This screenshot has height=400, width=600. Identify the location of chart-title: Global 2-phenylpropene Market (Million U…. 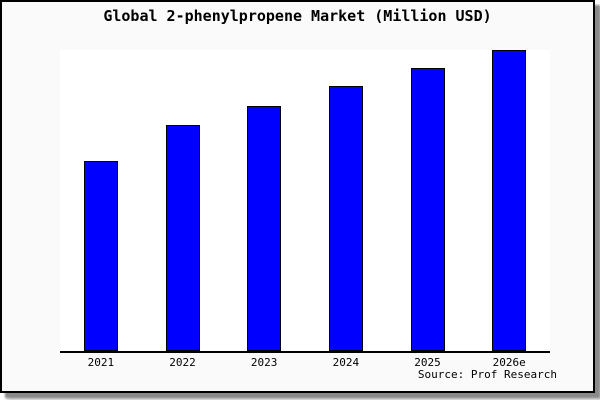
(297, 16).